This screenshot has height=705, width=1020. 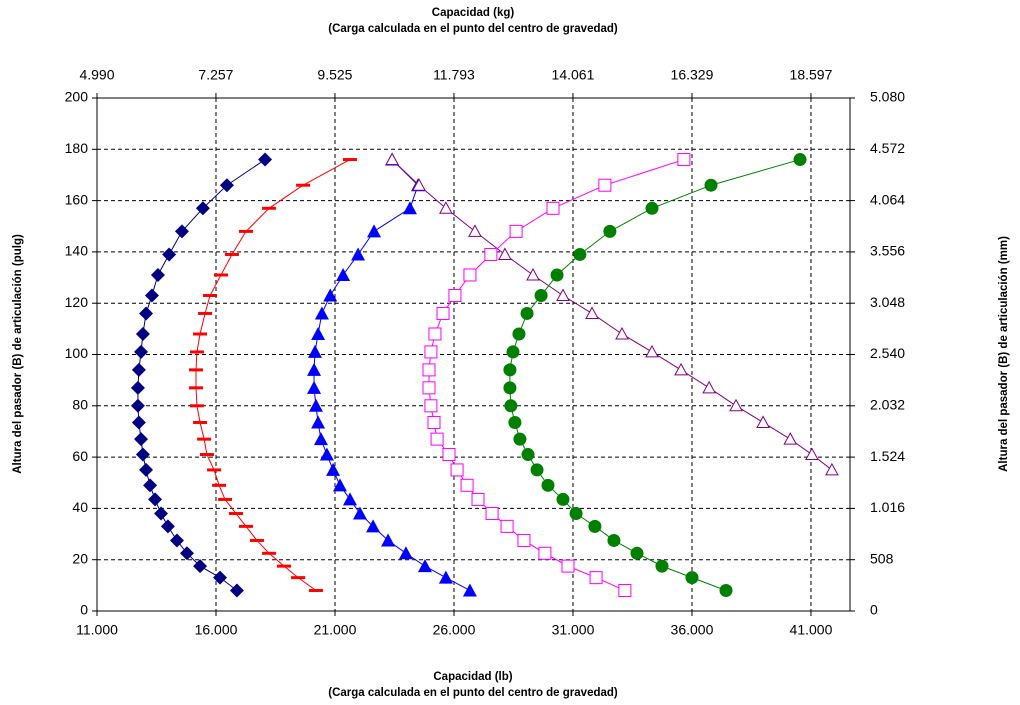 What do you see at coordinates (473, 13) in the screenshot?
I see `x2-axis-title: Capacidad (kg)` at bounding box center [473, 13].